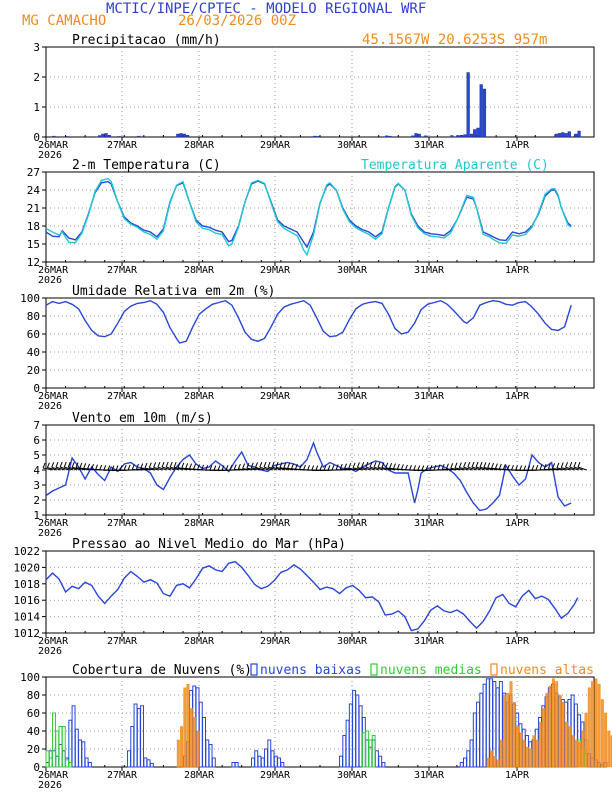 The width and height of the screenshot is (612, 792). Describe the element at coordinates (122, 641) in the screenshot. I see `press-xtick-label: 27MAR` at that location.